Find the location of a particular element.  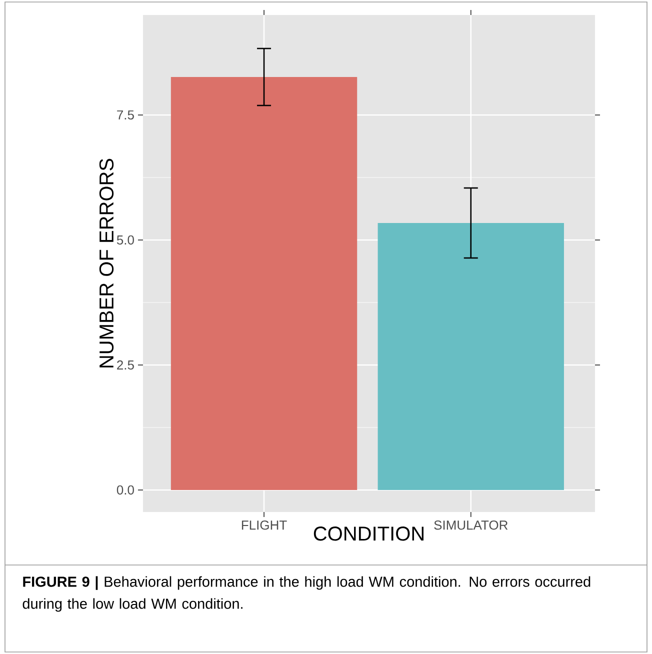

y-tick-label: 2.5 is located at coordinates (125, 365).